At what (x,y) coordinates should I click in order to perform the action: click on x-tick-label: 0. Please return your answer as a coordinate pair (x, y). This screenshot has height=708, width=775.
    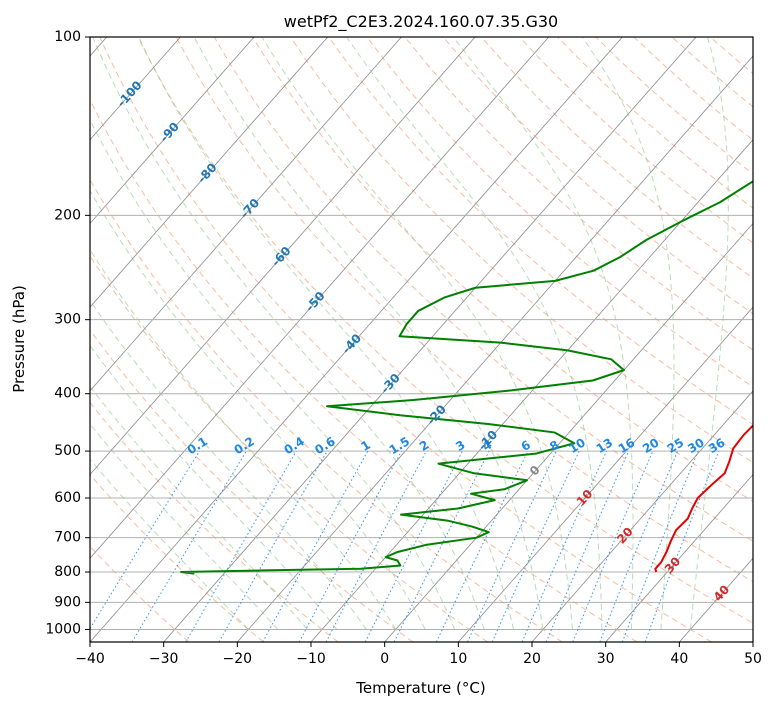
    Looking at the image, I should click on (384, 659).